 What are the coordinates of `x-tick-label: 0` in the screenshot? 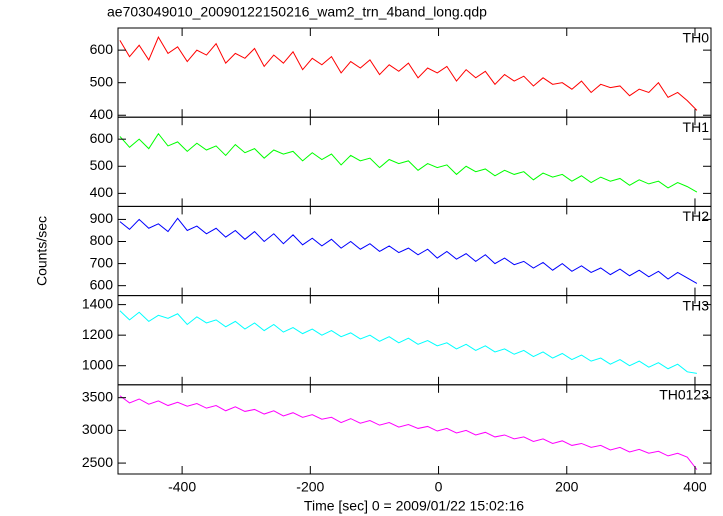 It's located at (439, 487).